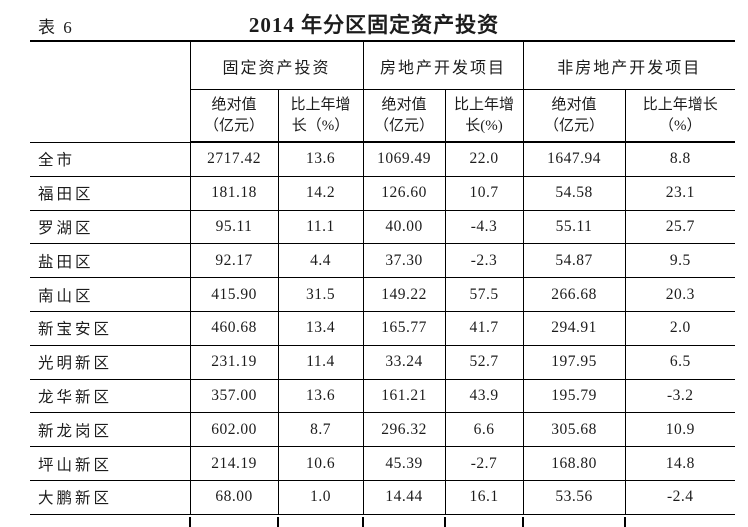 The width and height of the screenshot is (748, 527). I want to click on cell-value: -2.3, so click(484, 260).